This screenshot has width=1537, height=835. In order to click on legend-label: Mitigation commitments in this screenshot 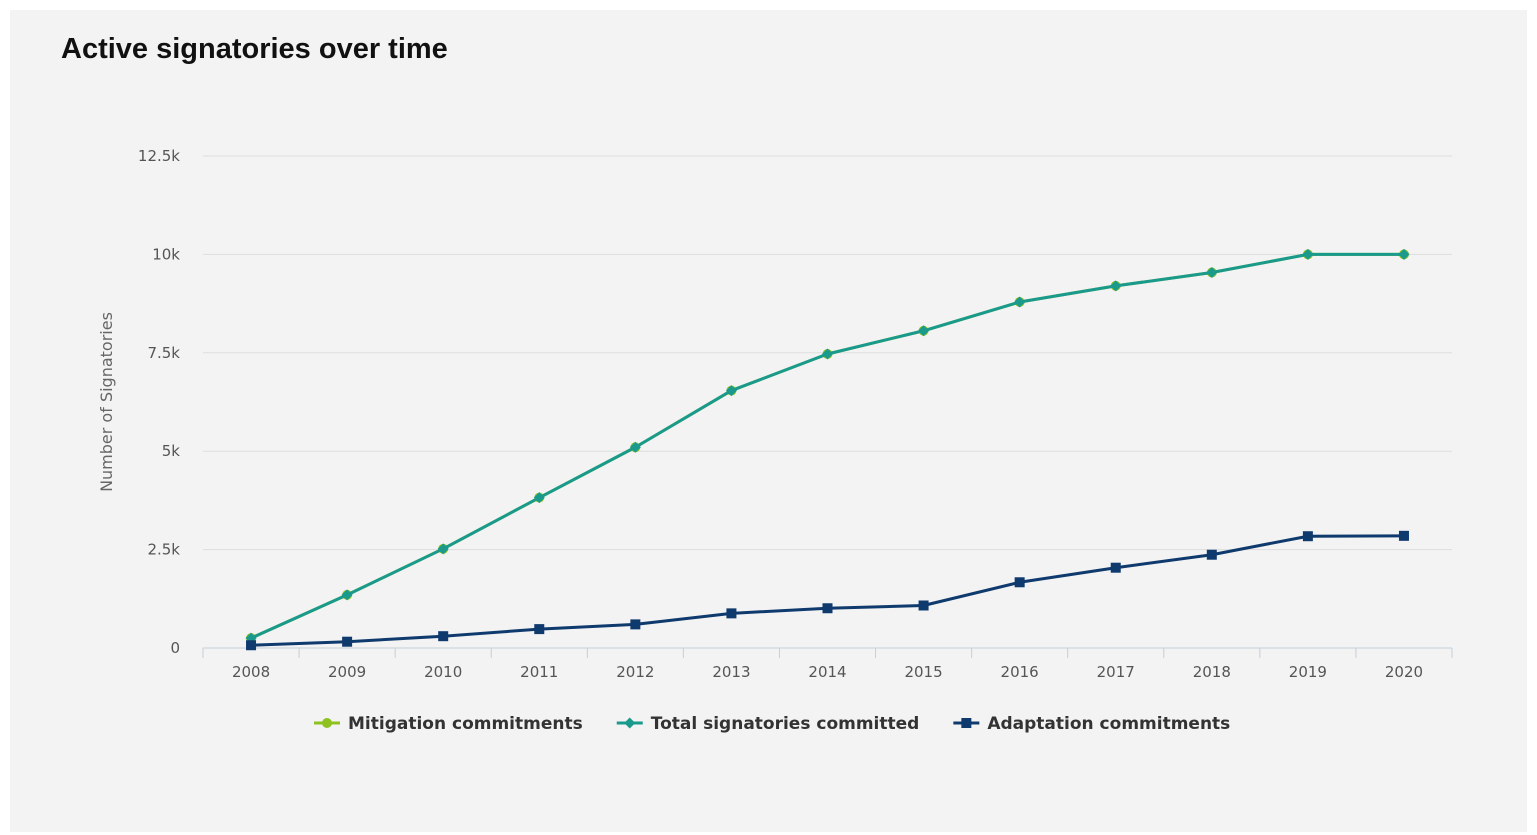, I will do `click(465, 724)`.